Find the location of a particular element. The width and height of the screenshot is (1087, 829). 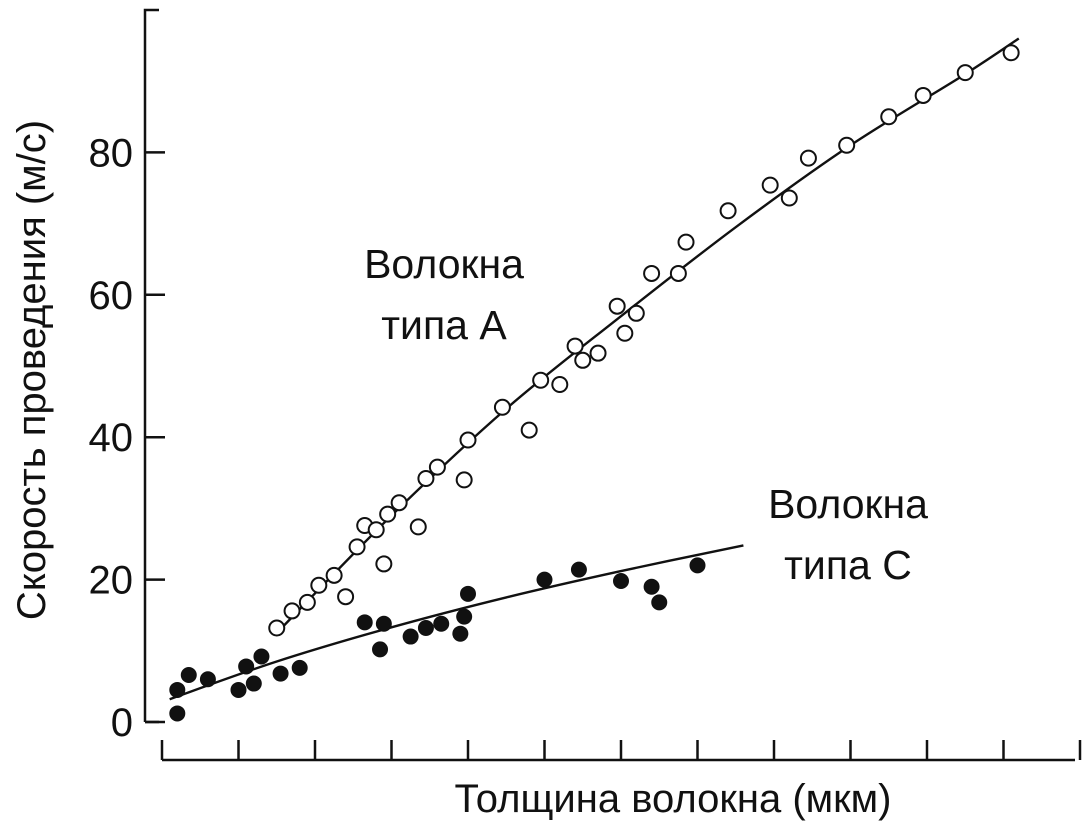

y-axis-line is located at coordinates (151, 365).